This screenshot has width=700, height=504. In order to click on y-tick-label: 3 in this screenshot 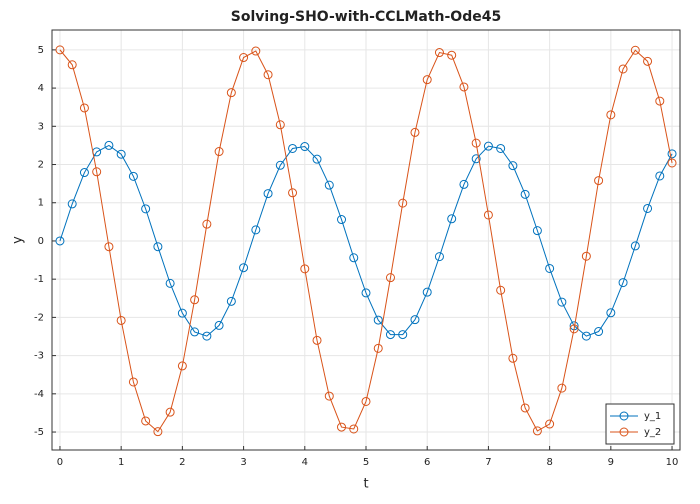, I will do `click(41, 126)`.